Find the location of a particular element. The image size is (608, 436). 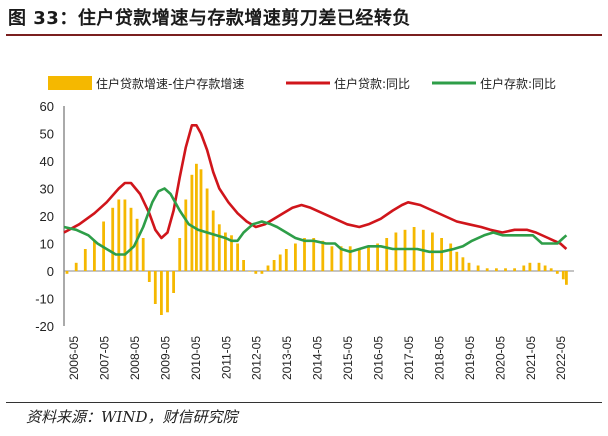

legend-label-gap: 住户贷款增速-住户存款增速 is located at coordinates (170, 83).